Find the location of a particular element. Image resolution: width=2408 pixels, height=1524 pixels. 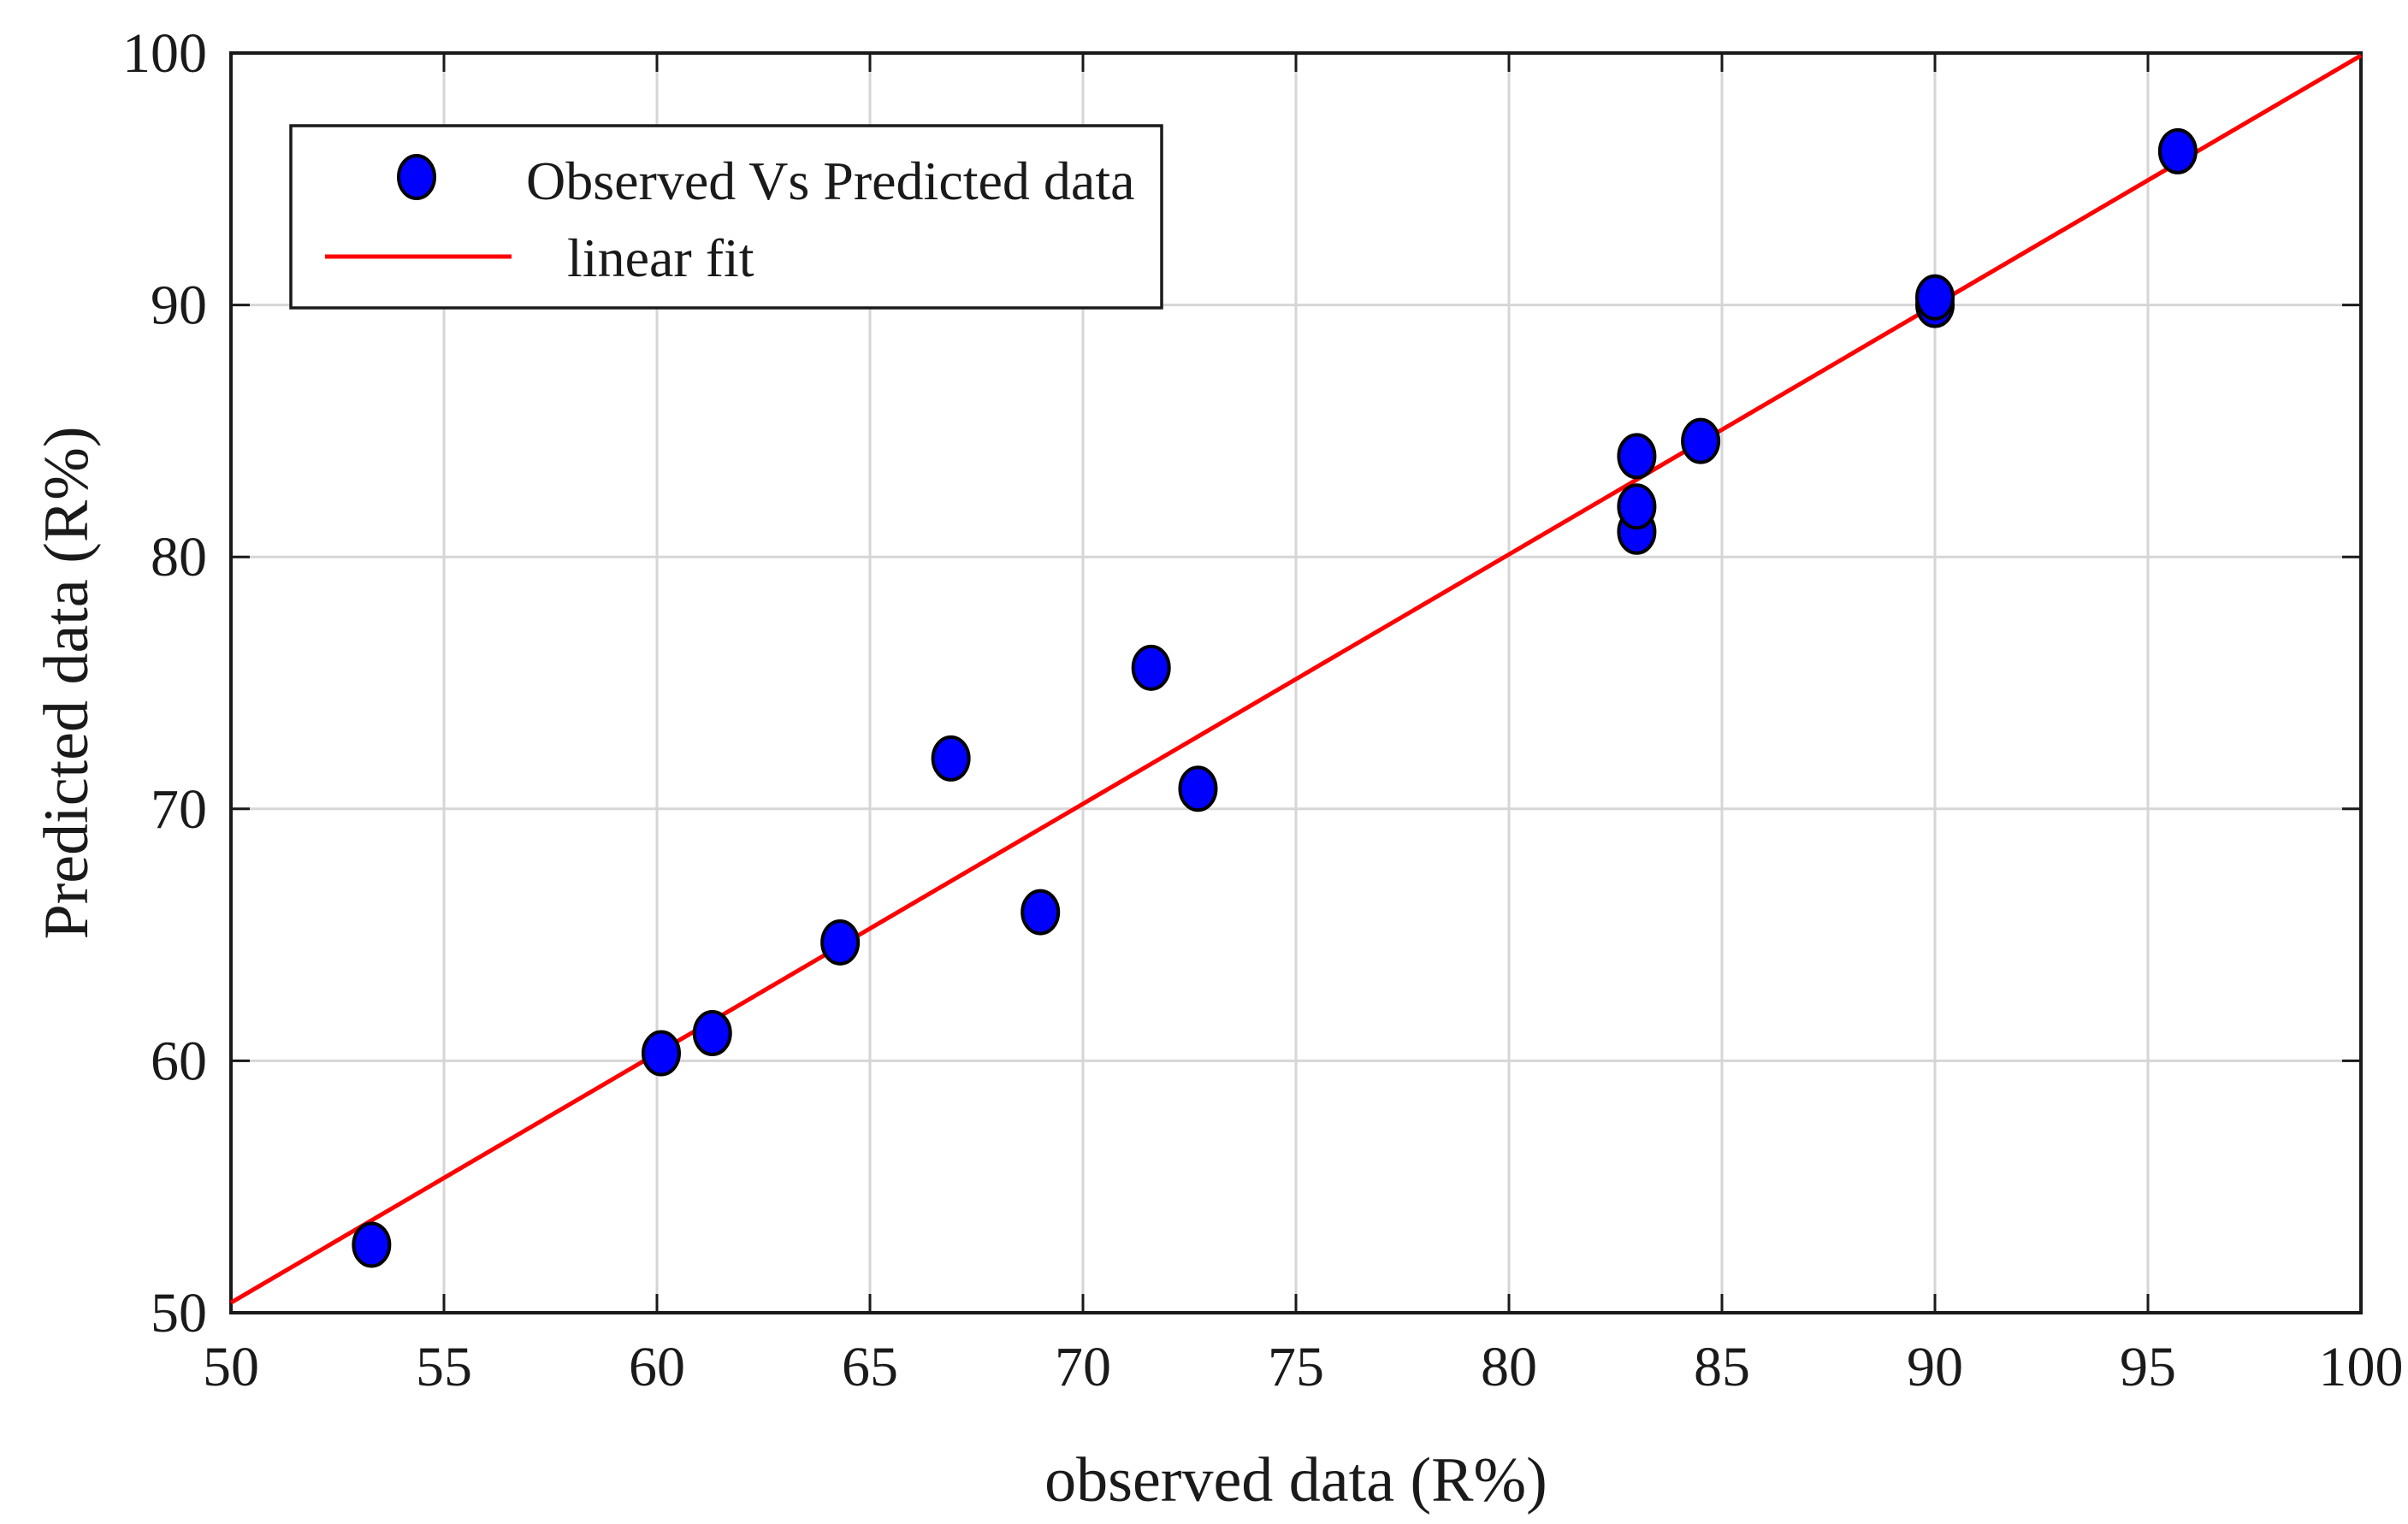

x-tick-label: 80 is located at coordinates (1509, 1367).